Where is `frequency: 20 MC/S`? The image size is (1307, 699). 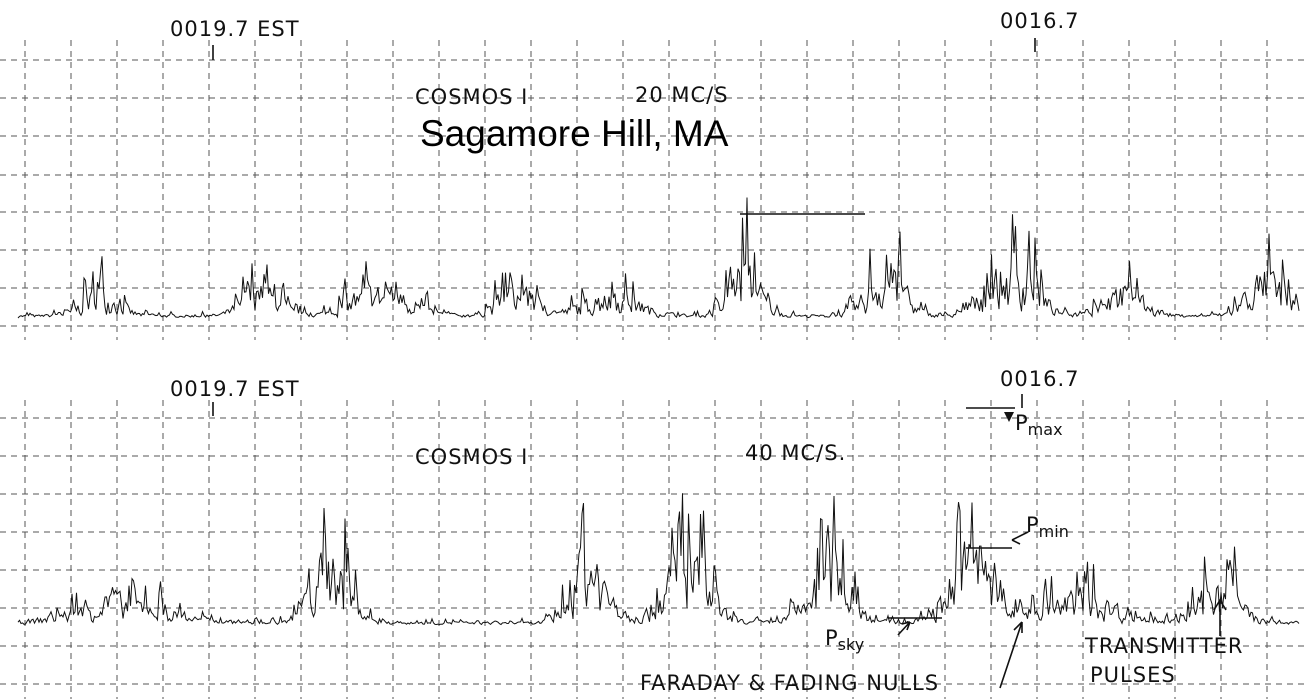
frequency: 20 MC/S is located at coordinates (682, 95).